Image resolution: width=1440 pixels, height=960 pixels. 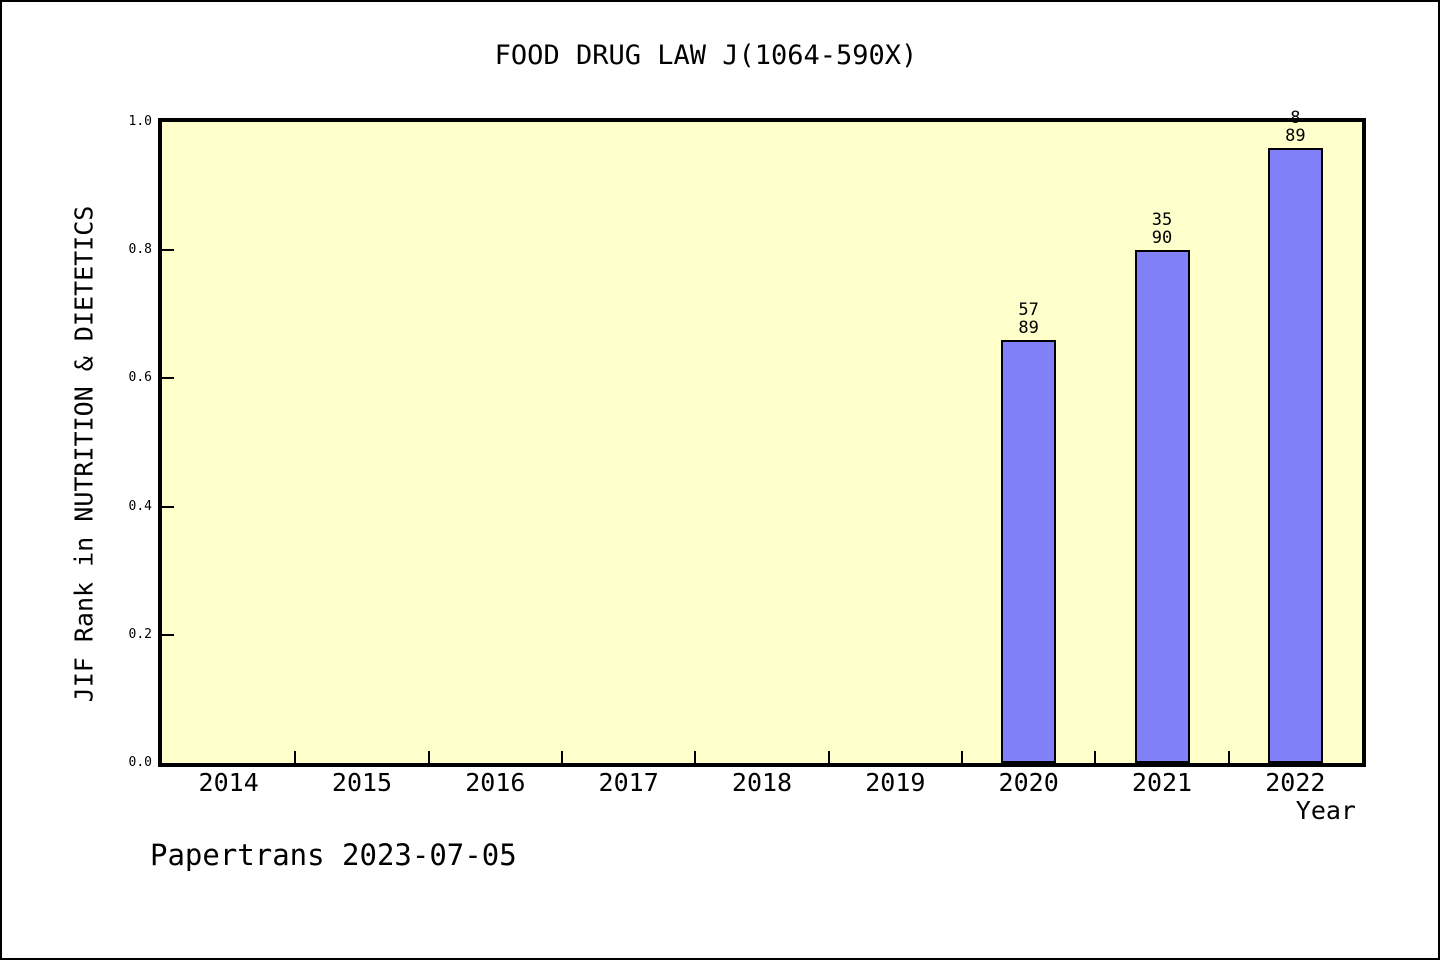 What do you see at coordinates (495, 782) in the screenshot?
I see `x-tick-label-2016: 2016` at bounding box center [495, 782].